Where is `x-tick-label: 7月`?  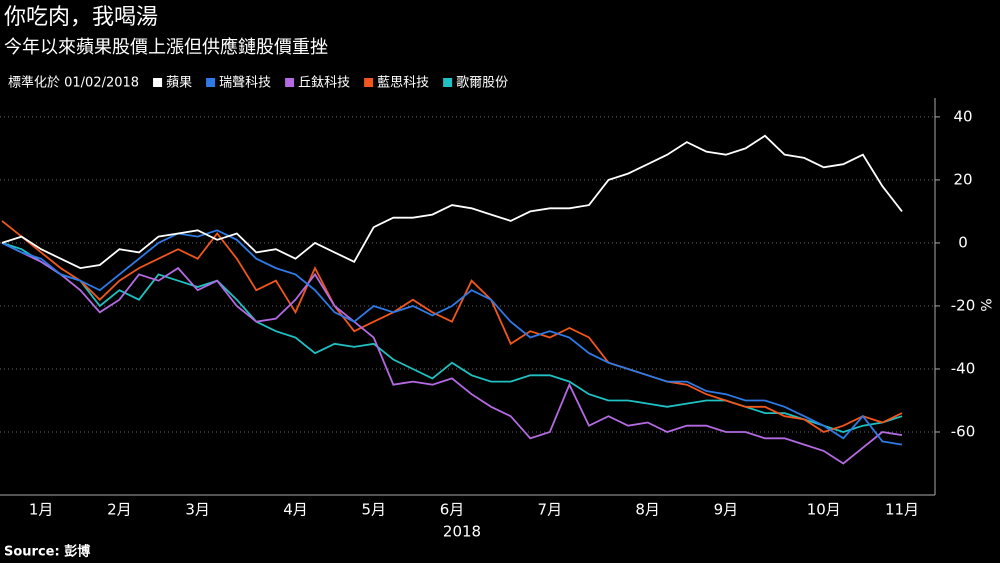 x-tick-label: 7月 is located at coordinates (550, 510).